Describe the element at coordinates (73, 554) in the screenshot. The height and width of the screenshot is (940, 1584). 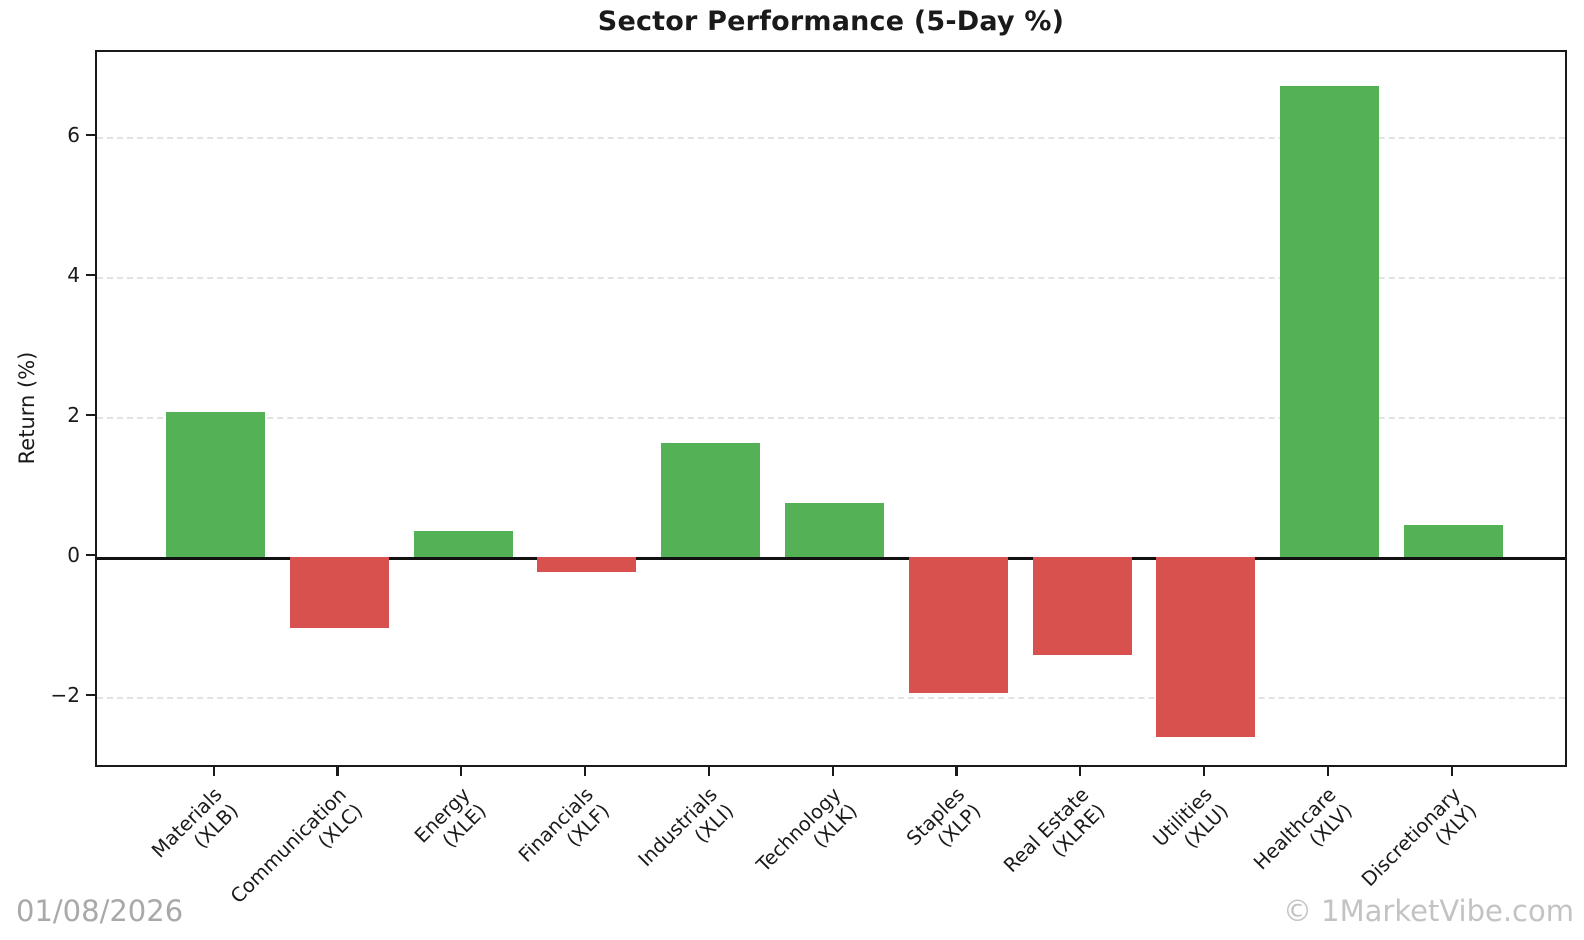
I see `y-tick-label: 0` at that location.